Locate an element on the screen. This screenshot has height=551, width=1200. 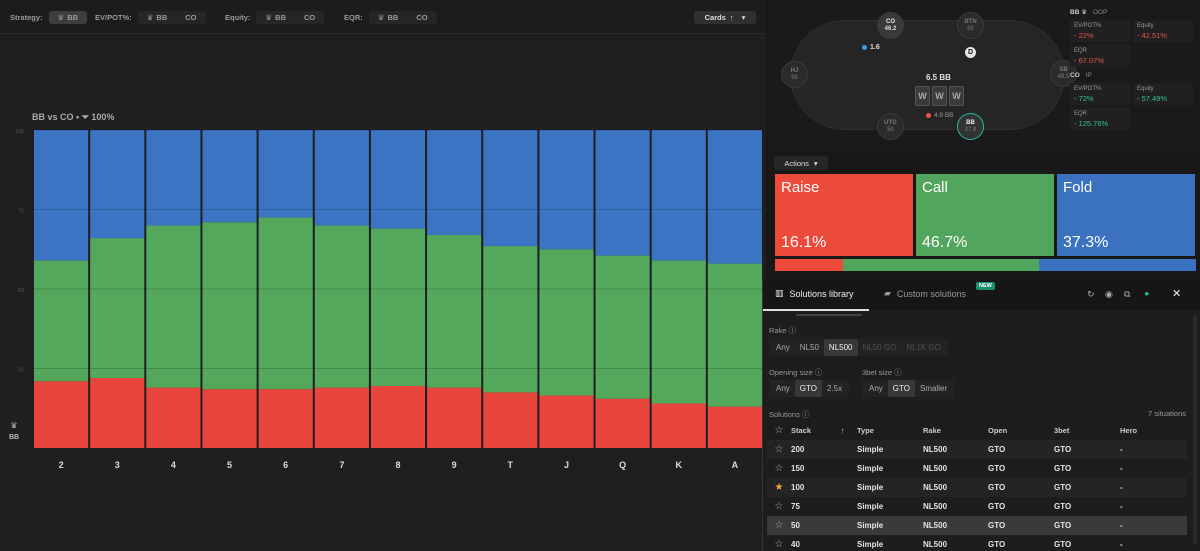
rake-nl1k-go: NL1K GO is located at coordinates (923, 347).